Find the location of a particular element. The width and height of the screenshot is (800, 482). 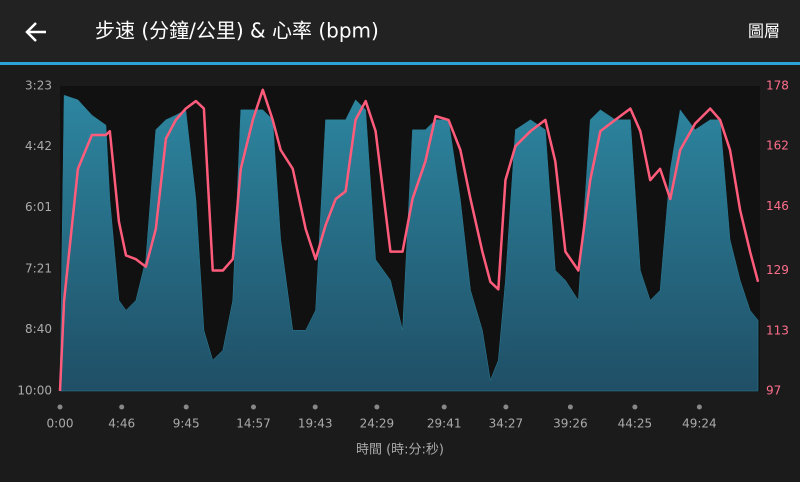

y2-tick-label: 97 is located at coordinates (773, 391).